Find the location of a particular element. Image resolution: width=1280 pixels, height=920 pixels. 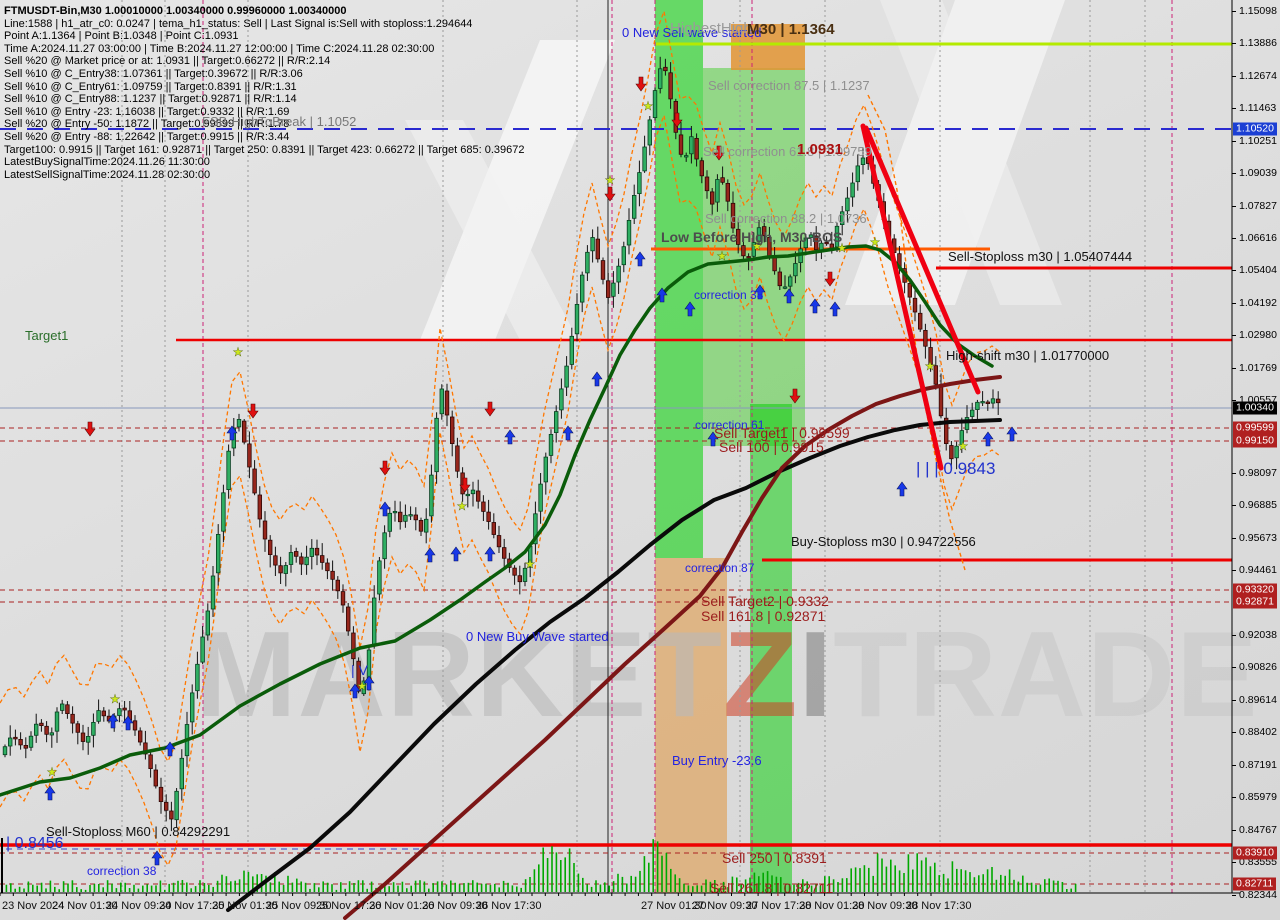

price-badge: 1.10520 is located at coordinates (1255, 129).